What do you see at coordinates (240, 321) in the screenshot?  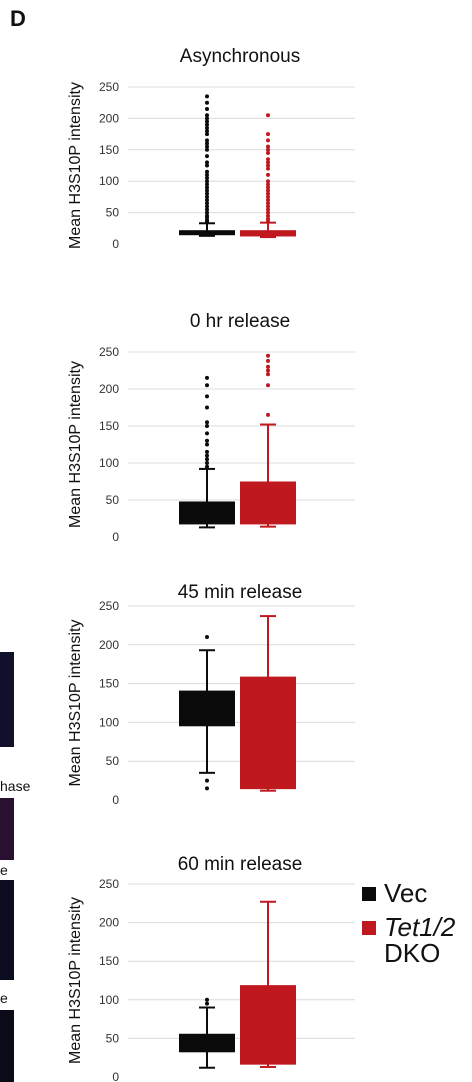 I see `chart-title: 0 hr release` at bounding box center [240, 321].